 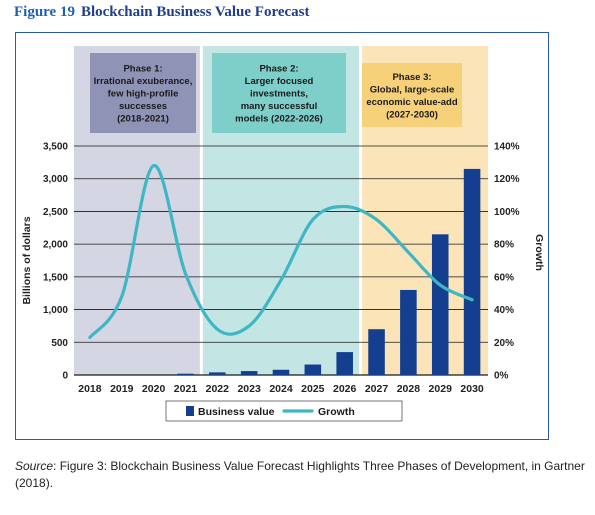 I want to click on y-tick-label: 3,000, so click(x=55, y=179).